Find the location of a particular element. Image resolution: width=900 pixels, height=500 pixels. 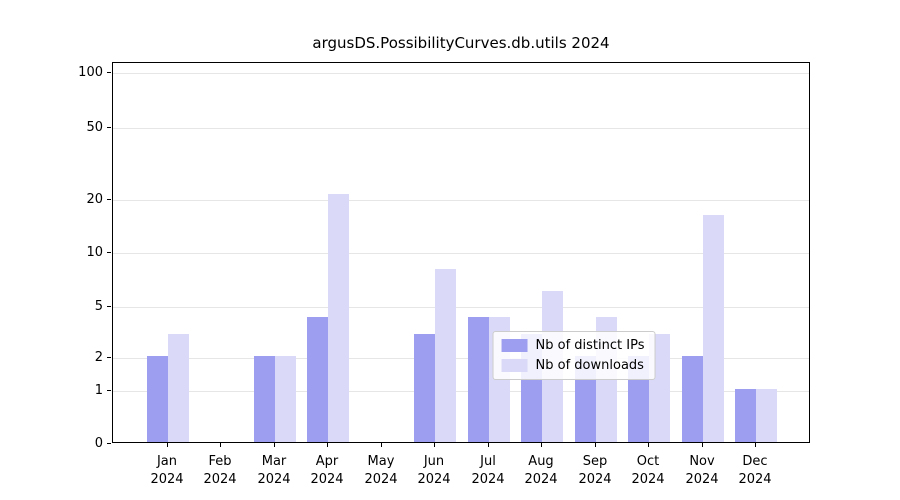

x-tick-label: Jan 2024 is located at coordinates (167, 470).